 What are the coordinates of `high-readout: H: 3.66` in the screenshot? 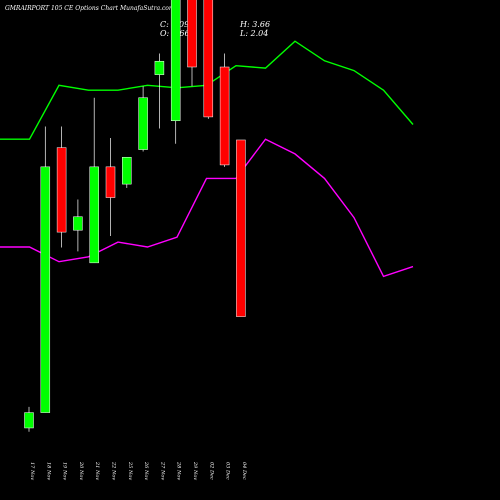 It's located at (254, 24).